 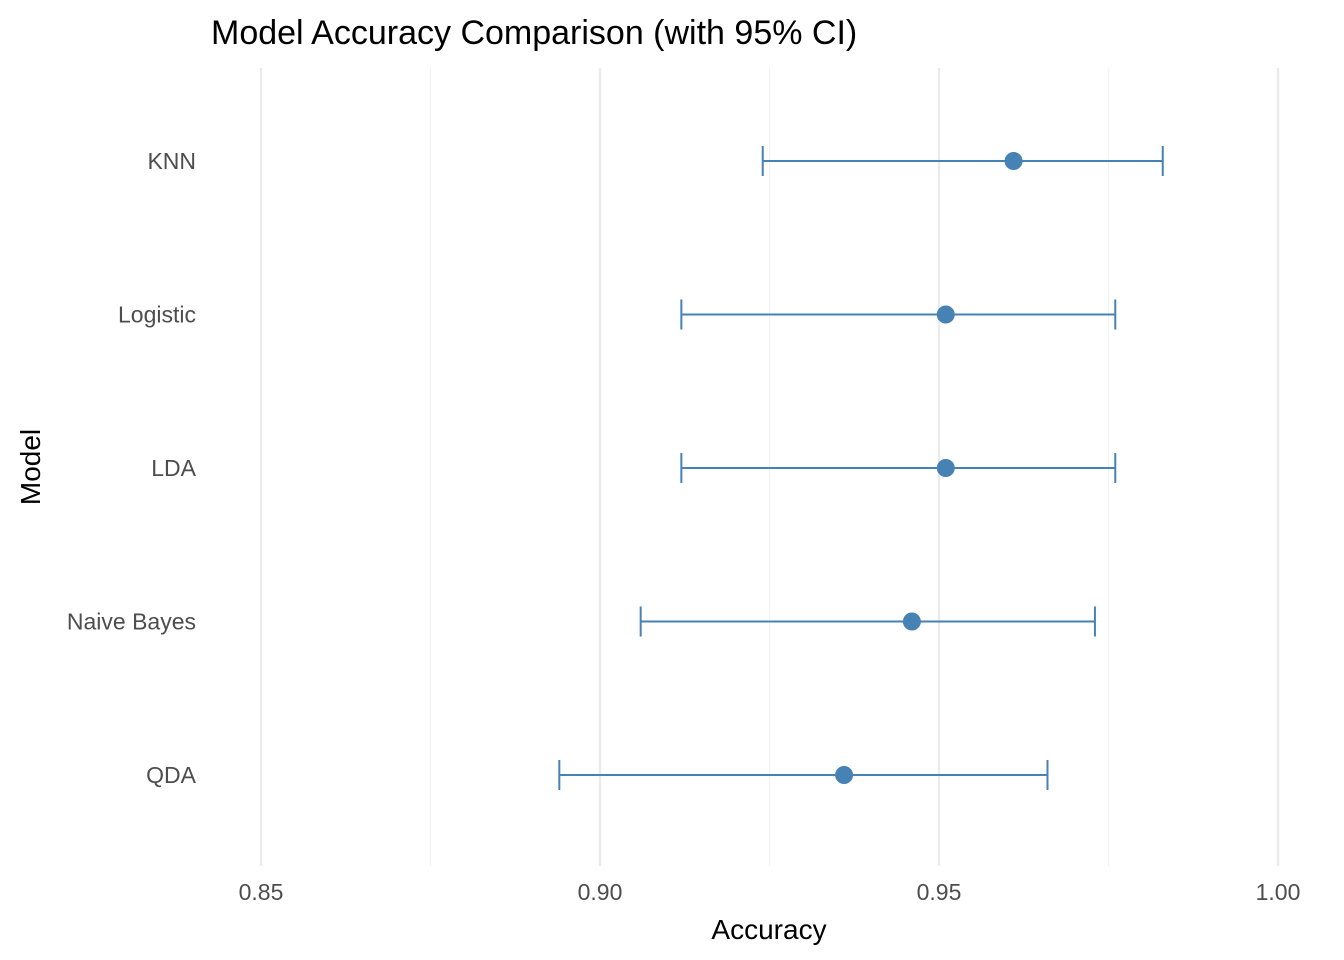 I want to click on chart-title: Model Accuracy Comparison (with 95% CI), so click(x=534, y=33).